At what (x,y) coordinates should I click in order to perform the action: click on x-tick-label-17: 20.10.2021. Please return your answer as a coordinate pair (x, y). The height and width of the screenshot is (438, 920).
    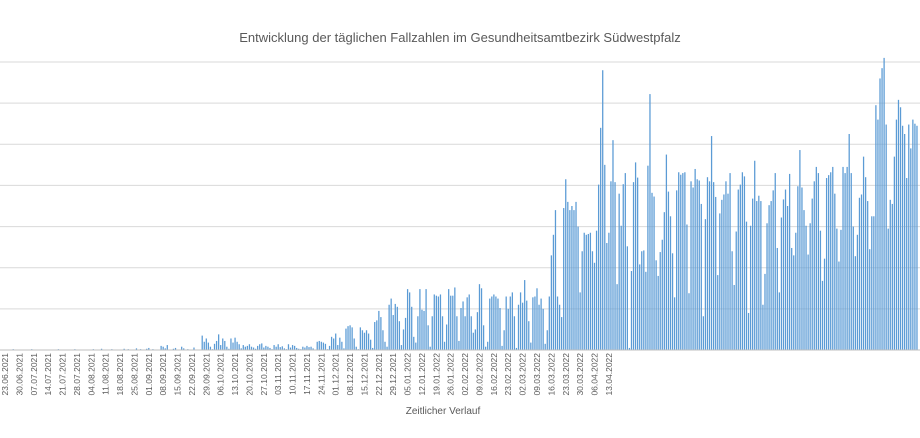
    Looking at the image, I should click on (249, 374).